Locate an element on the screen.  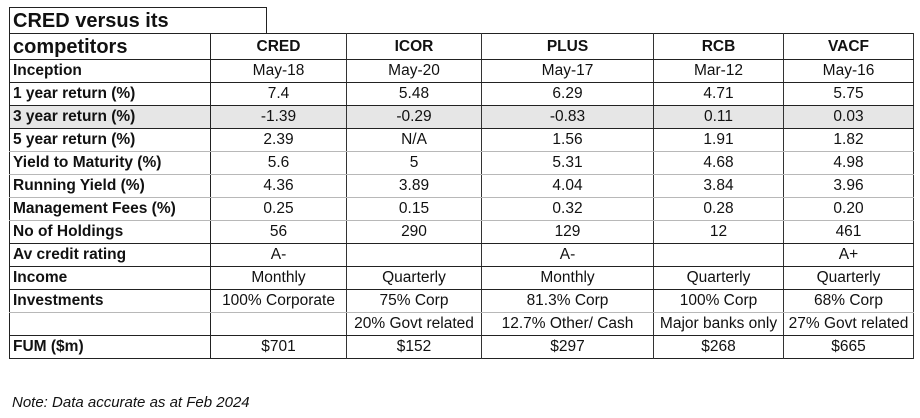
table-row: Inception May-18 May-20 May-17 Mar-12 May-16 is located at coordinates (461, 71).